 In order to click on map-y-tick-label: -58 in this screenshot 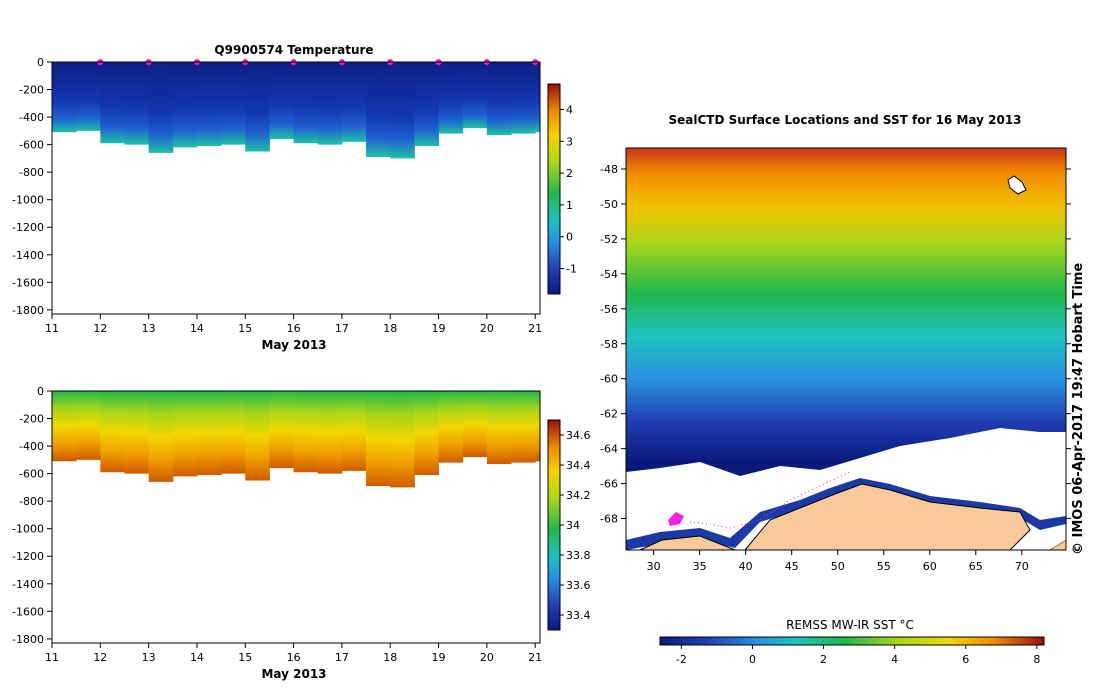, I will do `click(609, 344)`.